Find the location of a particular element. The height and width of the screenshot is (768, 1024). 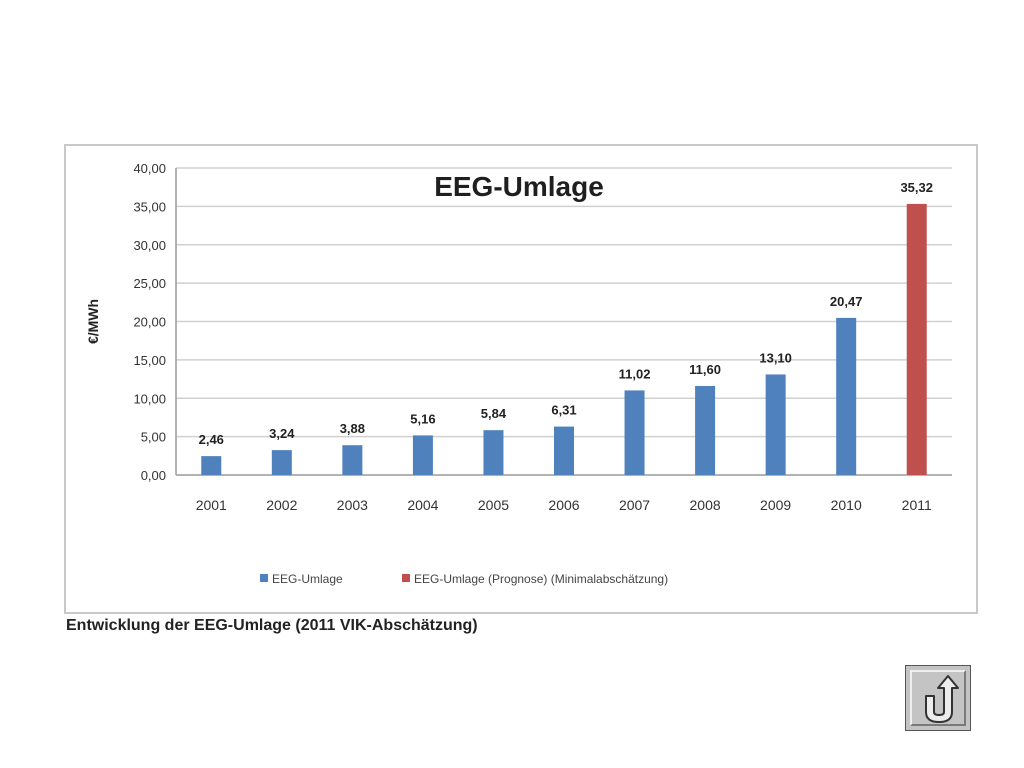

x-tick-label: 2008 is located at coordinates (705, 505).